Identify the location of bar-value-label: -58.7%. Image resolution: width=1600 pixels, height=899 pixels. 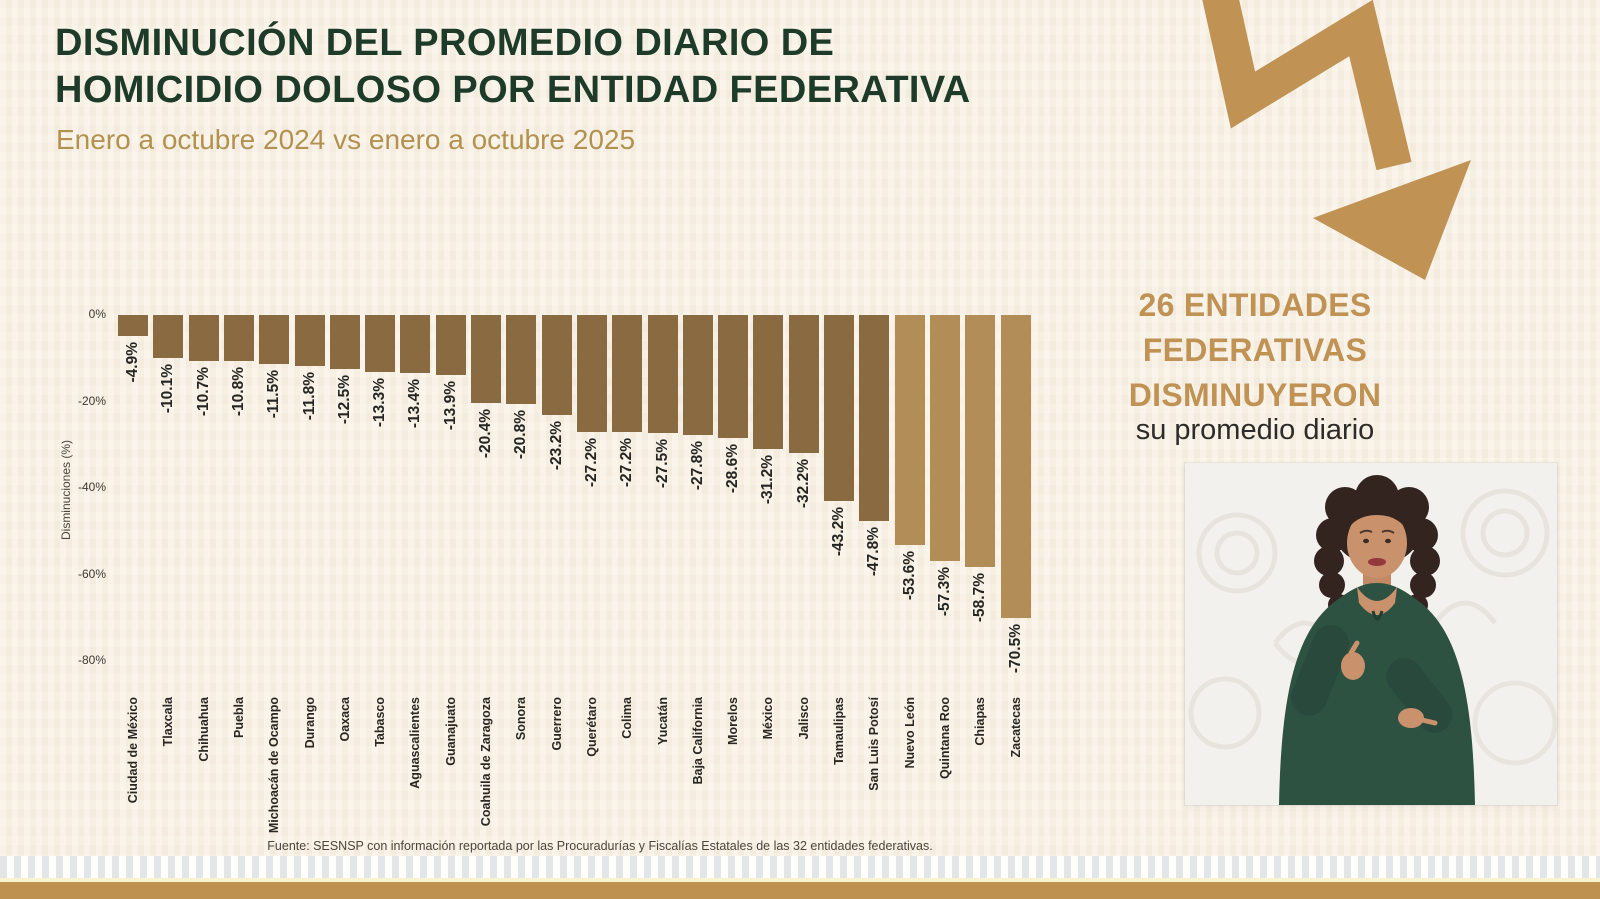
(980, 598).